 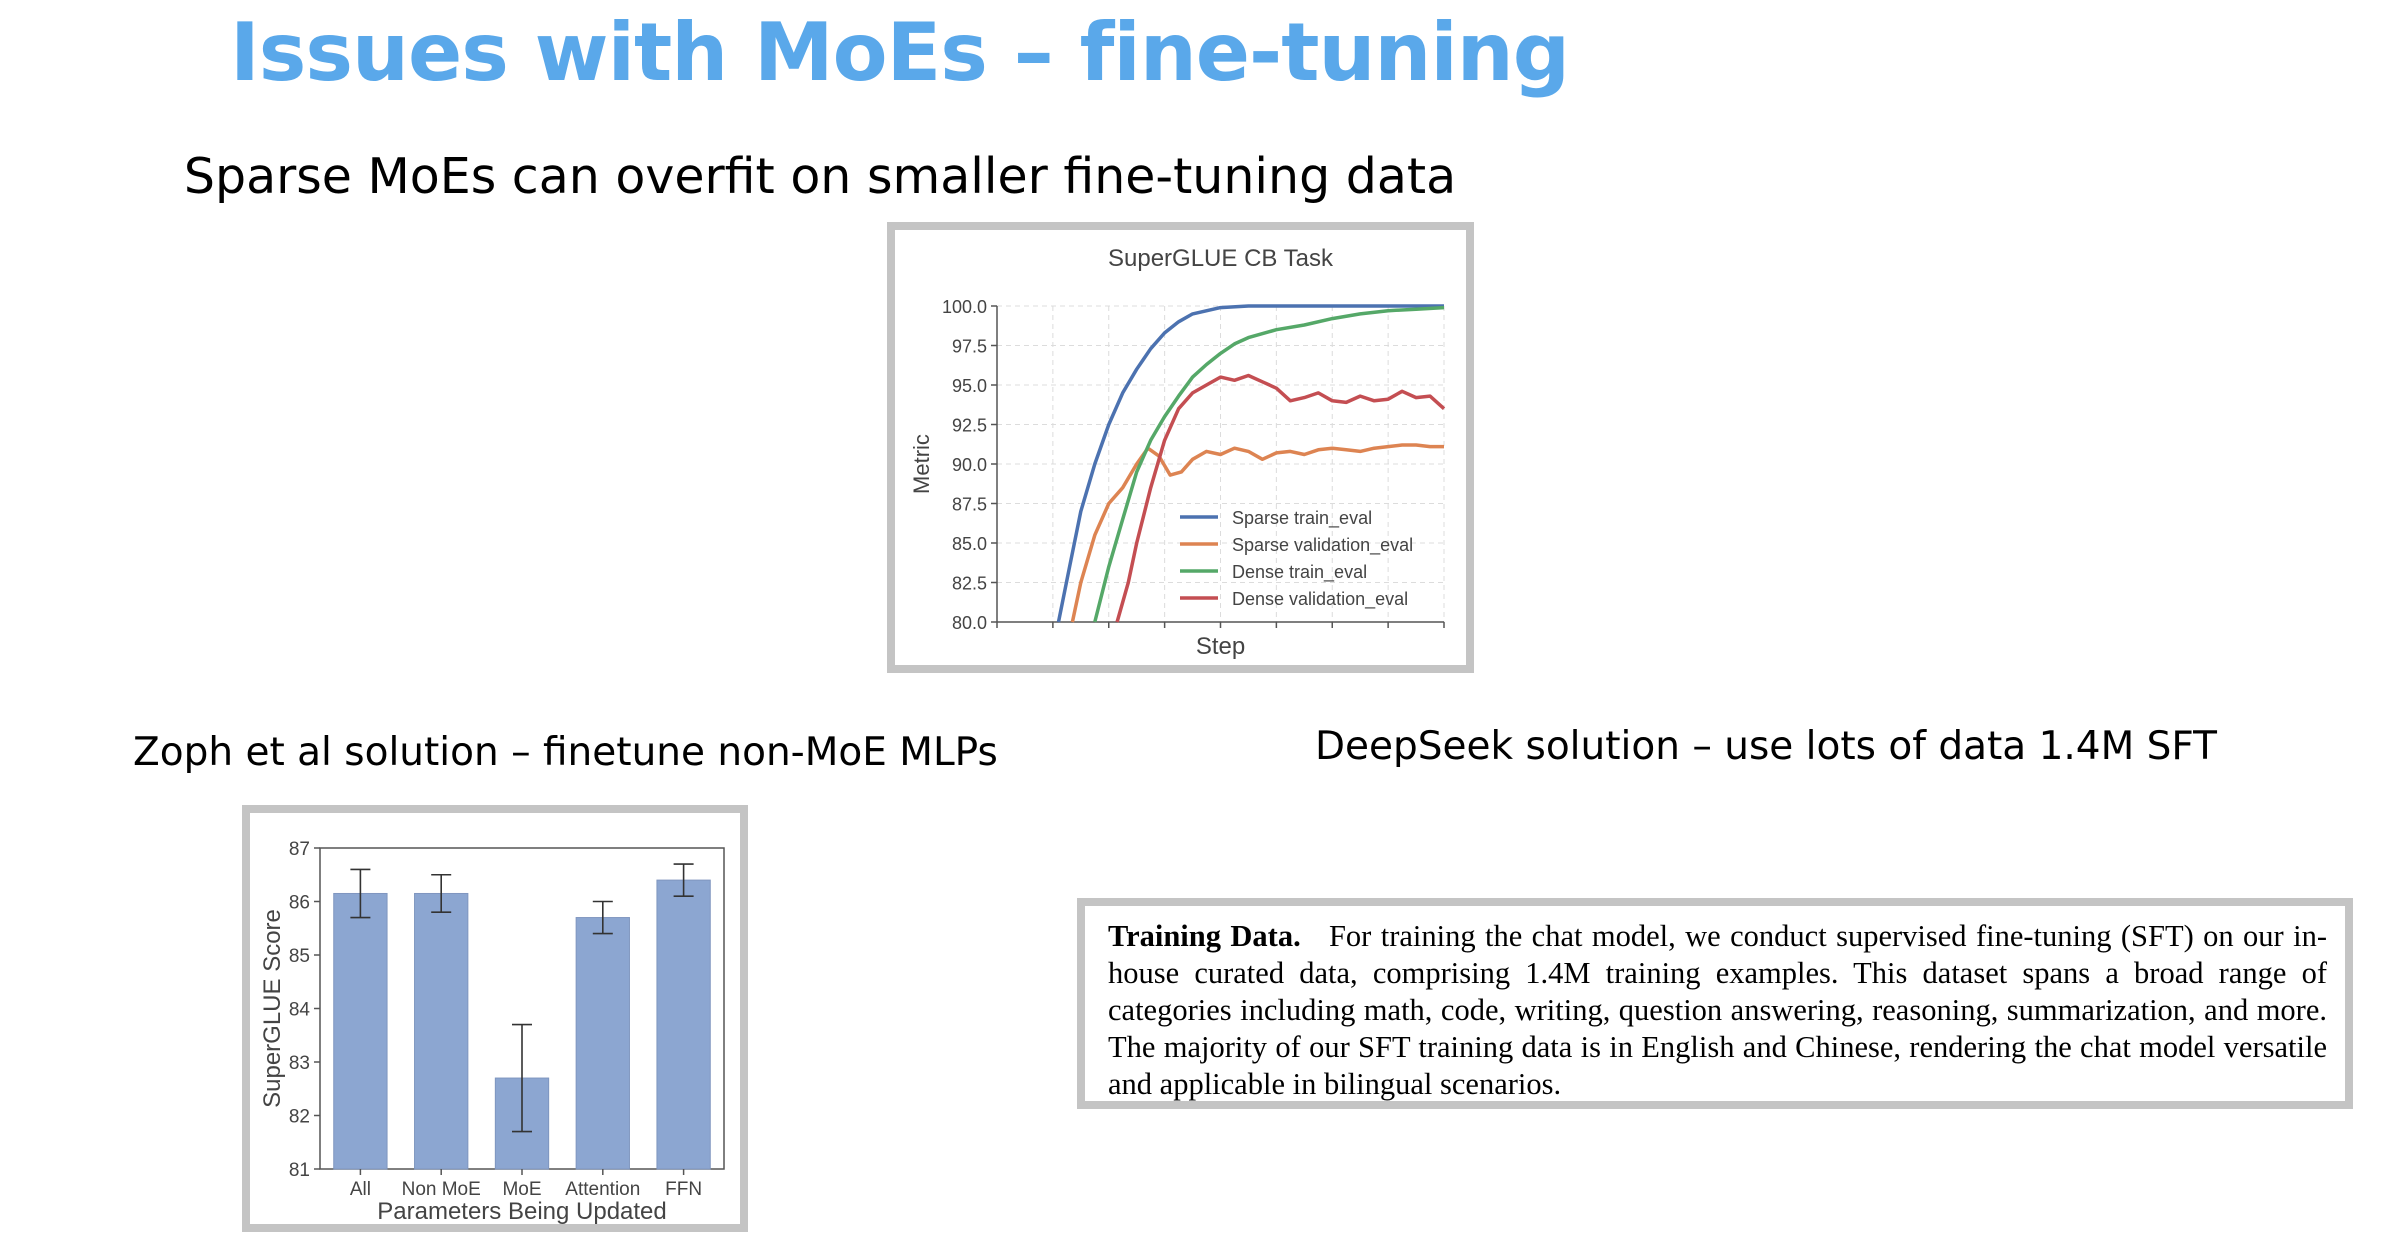 I want to click on y-tick-label: 87.5, so click(x=969, y=505).